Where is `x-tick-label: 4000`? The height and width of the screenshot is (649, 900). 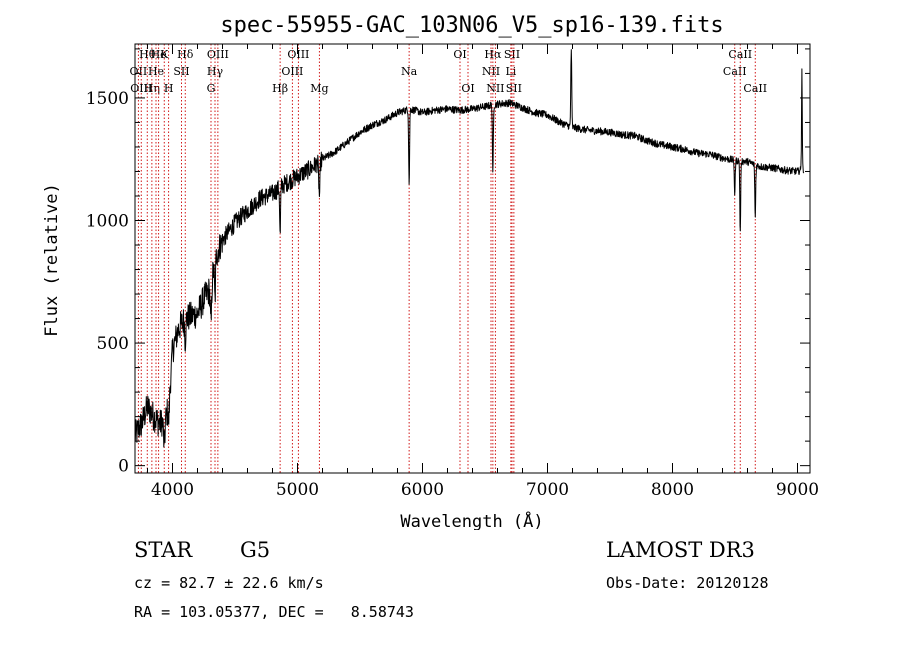
x-tick-label: 4000 is located at coordinates (172, 490).